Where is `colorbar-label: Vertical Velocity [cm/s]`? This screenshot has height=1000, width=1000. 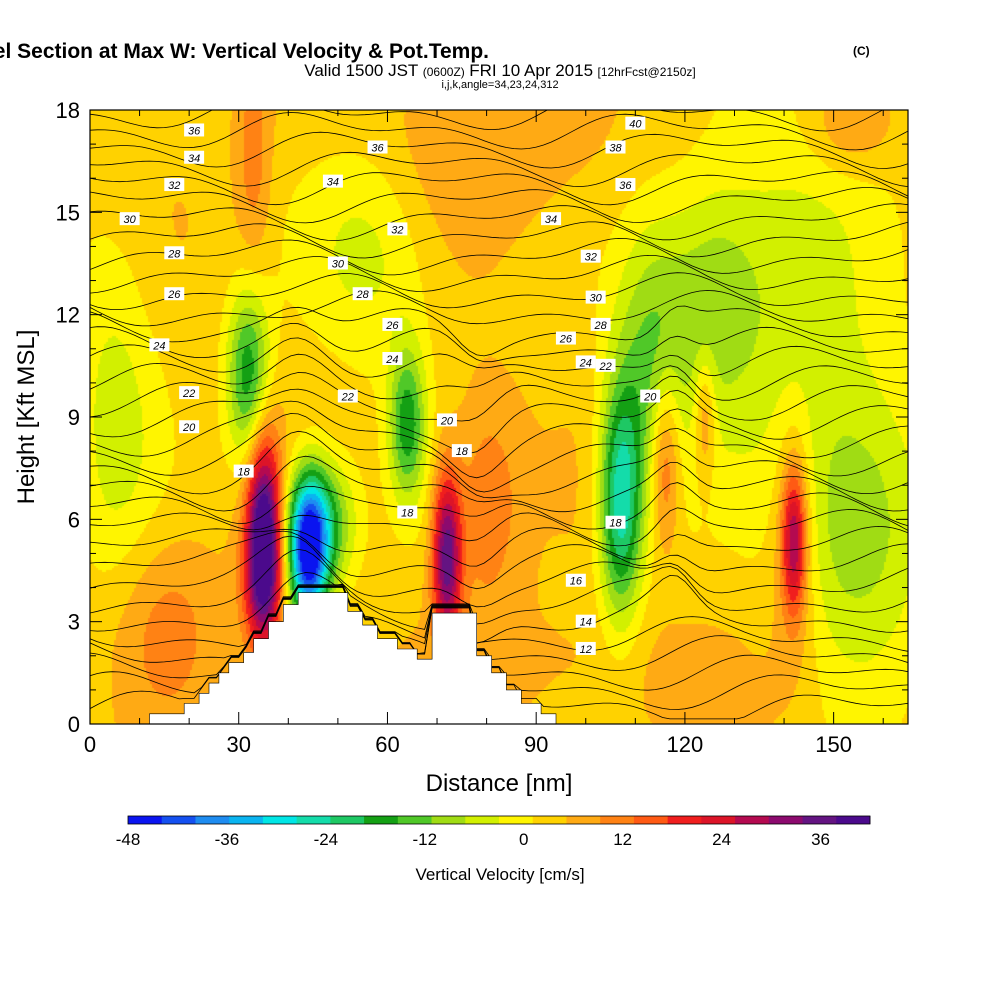 colorbar-label: Vertical Velocity [cm/s] is located at coordinates (499, 874).